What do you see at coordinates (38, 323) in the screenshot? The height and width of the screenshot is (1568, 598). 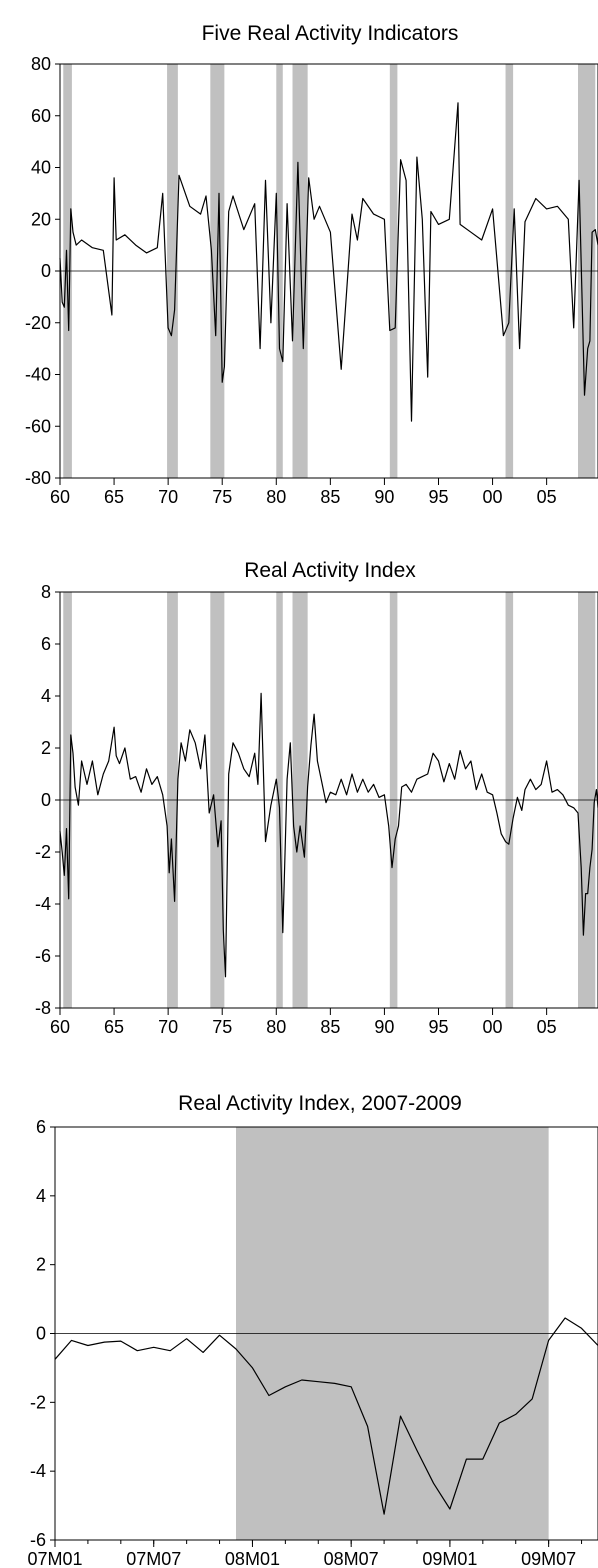 I see `panel-1-y-tick-label: -20` at bounding box center [38, 323].